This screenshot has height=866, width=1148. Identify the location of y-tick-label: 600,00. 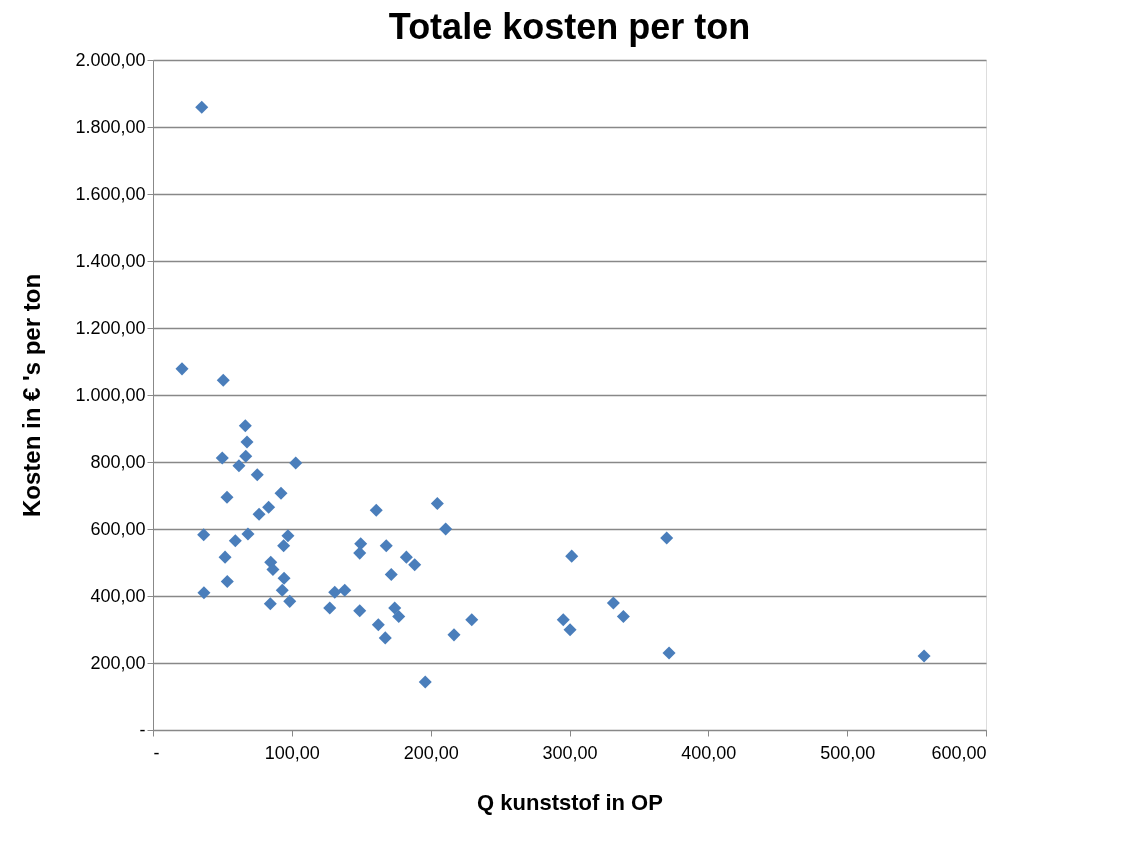
(118, 528).